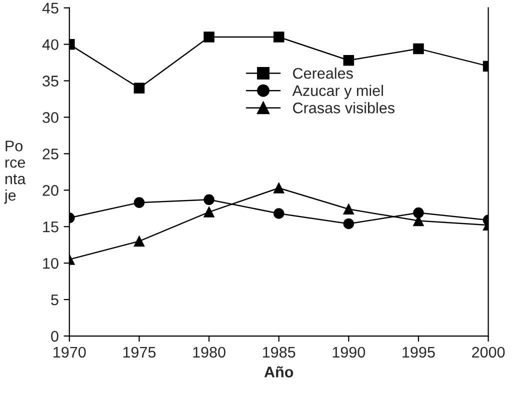  Describe the element at coordinates (343, 108) in the screenshot. I see `legend-label: Crasas visibles` at that location.